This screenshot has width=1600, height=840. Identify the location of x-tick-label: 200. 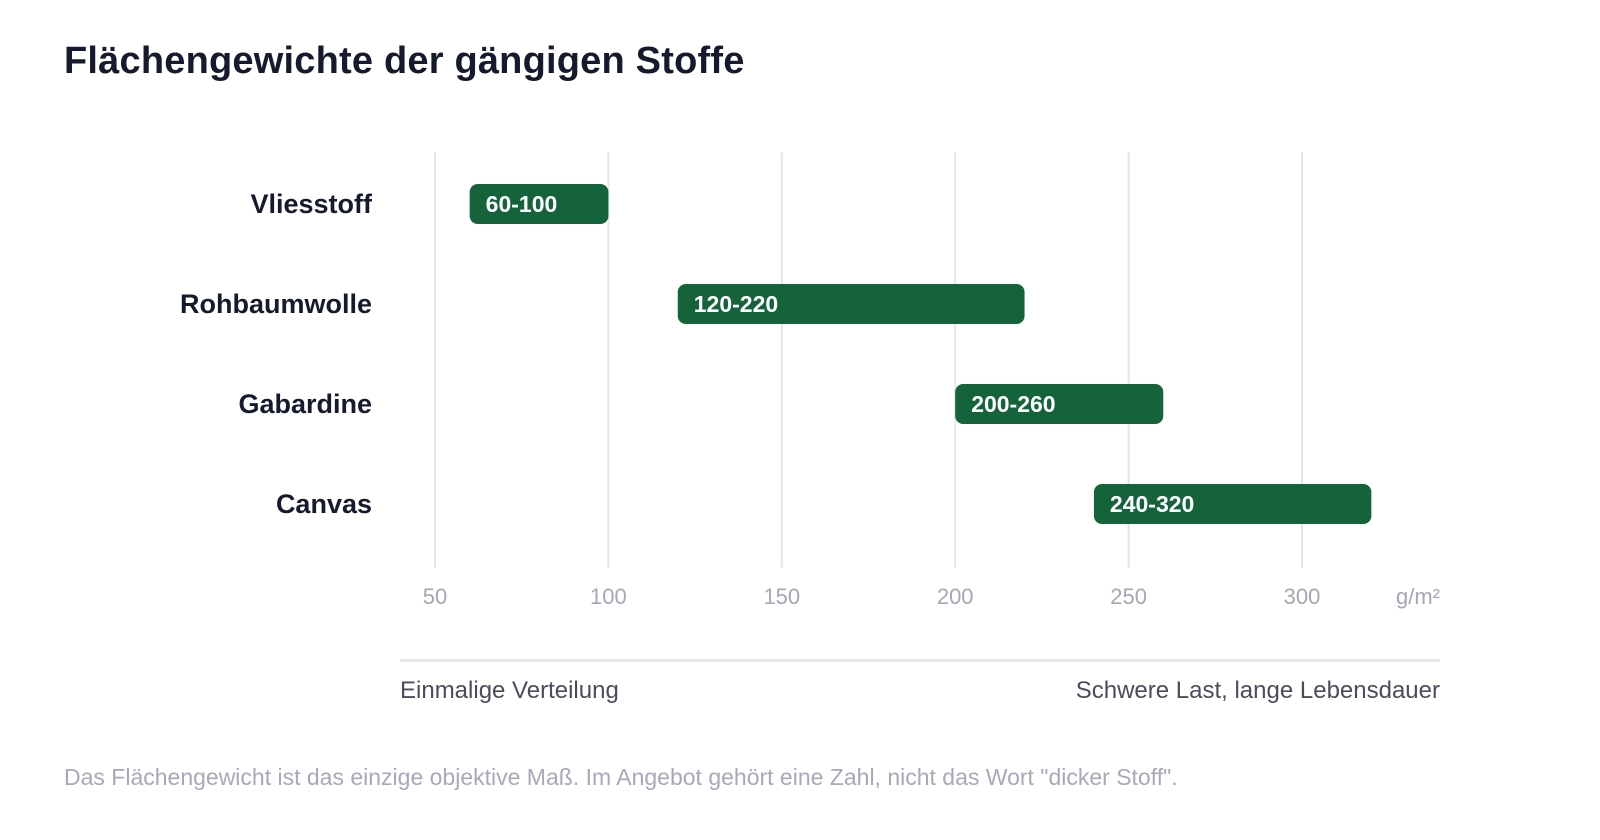
(955, 596).